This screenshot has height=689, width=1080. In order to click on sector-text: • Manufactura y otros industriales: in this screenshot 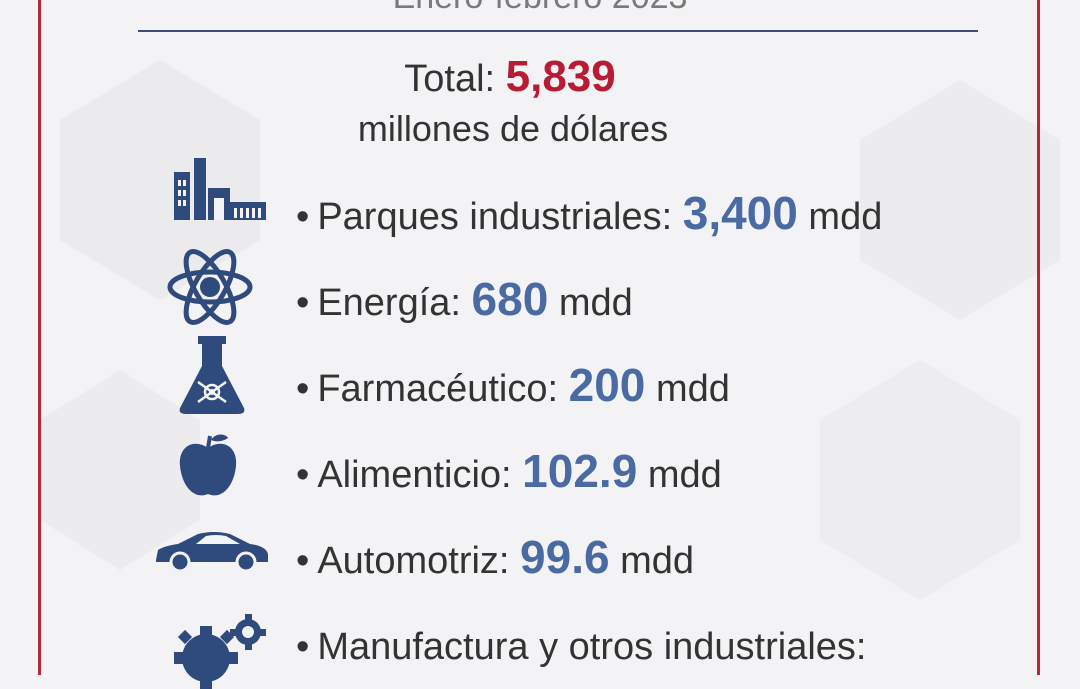, I will do `click(581, 643)`.